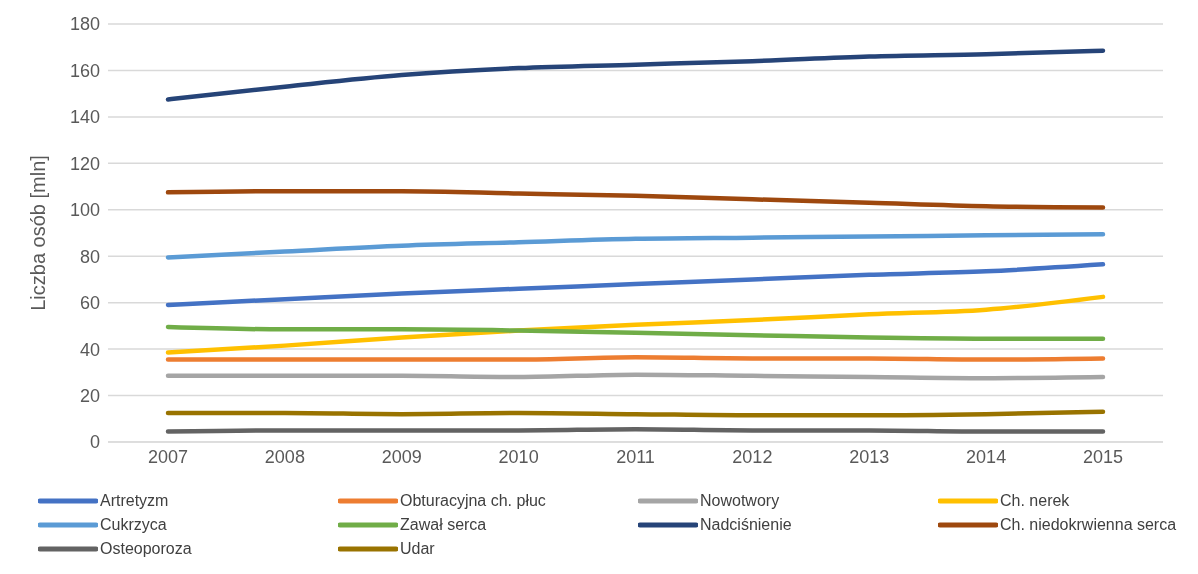 The height and width of the screenshot is (574, 1198). Describe the element at coordinates (84, 163) in the screenshot. I see `y-tick-label: 120` at that location.